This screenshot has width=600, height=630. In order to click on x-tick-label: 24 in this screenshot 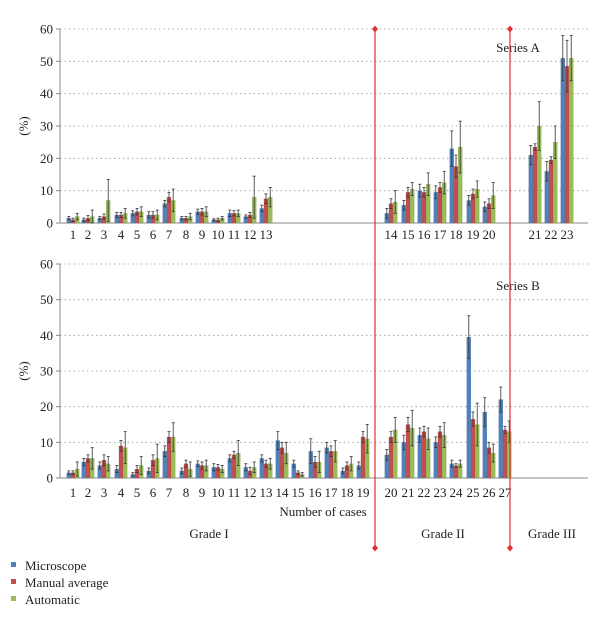, I will do `click(457, 492)`.